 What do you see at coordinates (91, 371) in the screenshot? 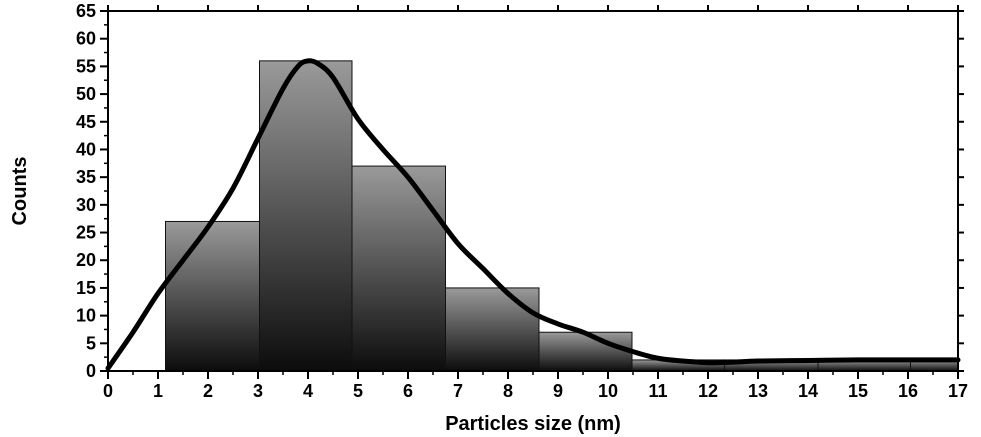
I see `y-tick-label: 0` at bounding box center [91, 371].